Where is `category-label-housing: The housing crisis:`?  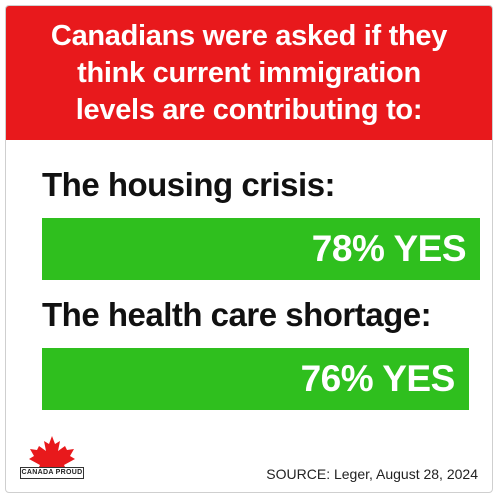
category-label-housing: The housing crisis: is located at coordinates (189, 184).